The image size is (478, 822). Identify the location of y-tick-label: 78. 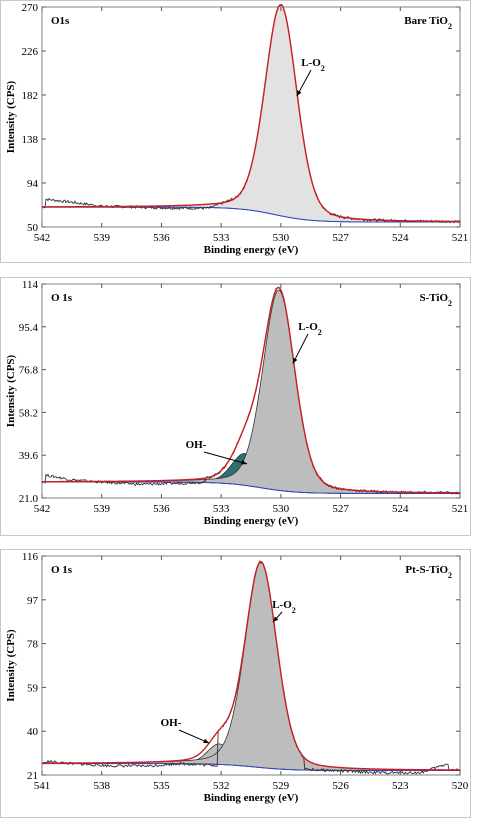
(33, 645).